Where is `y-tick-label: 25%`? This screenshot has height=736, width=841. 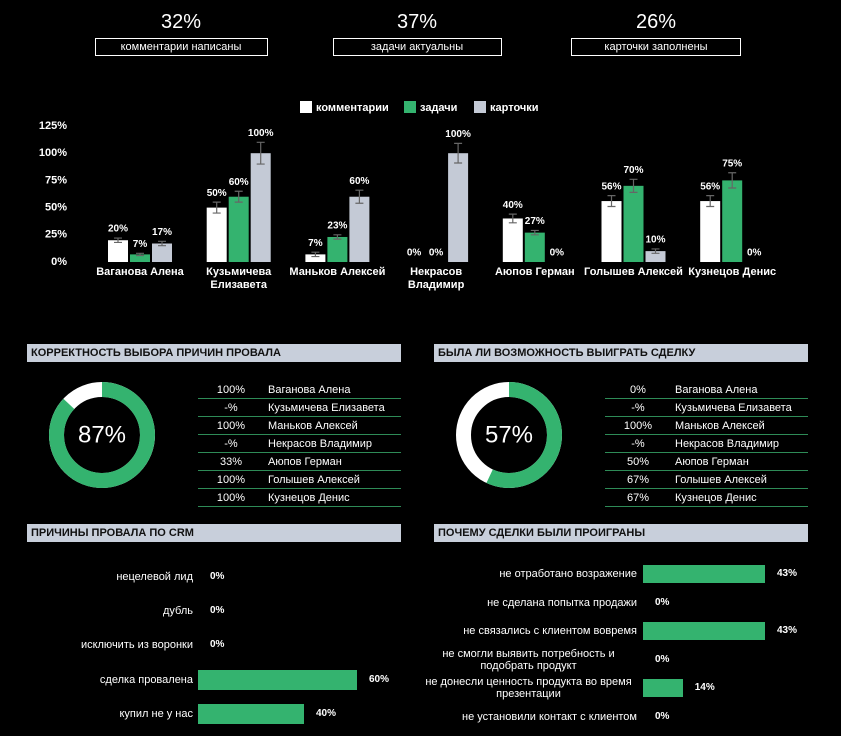
y-tick-label: 25% is located at coordinates (56, 235).